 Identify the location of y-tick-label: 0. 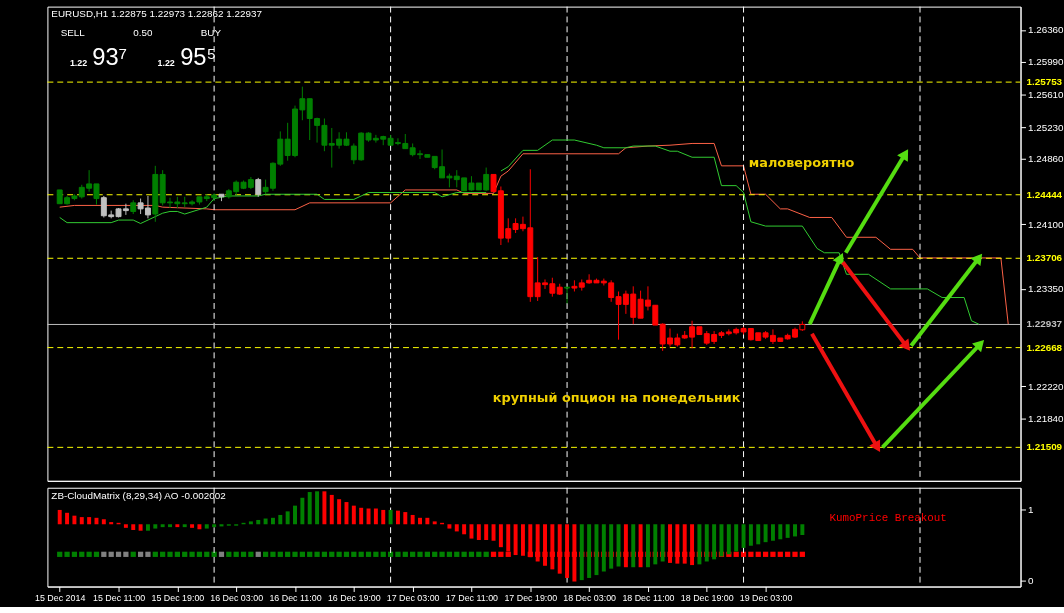
(1030, 581).